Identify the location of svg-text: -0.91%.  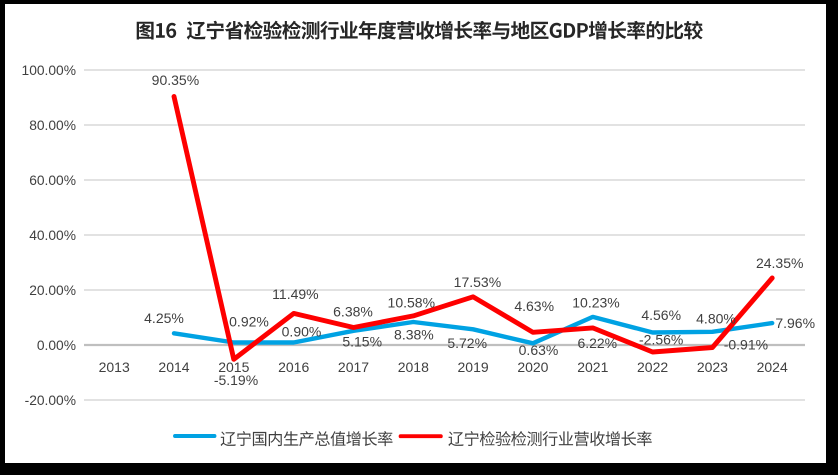
(746, 345).